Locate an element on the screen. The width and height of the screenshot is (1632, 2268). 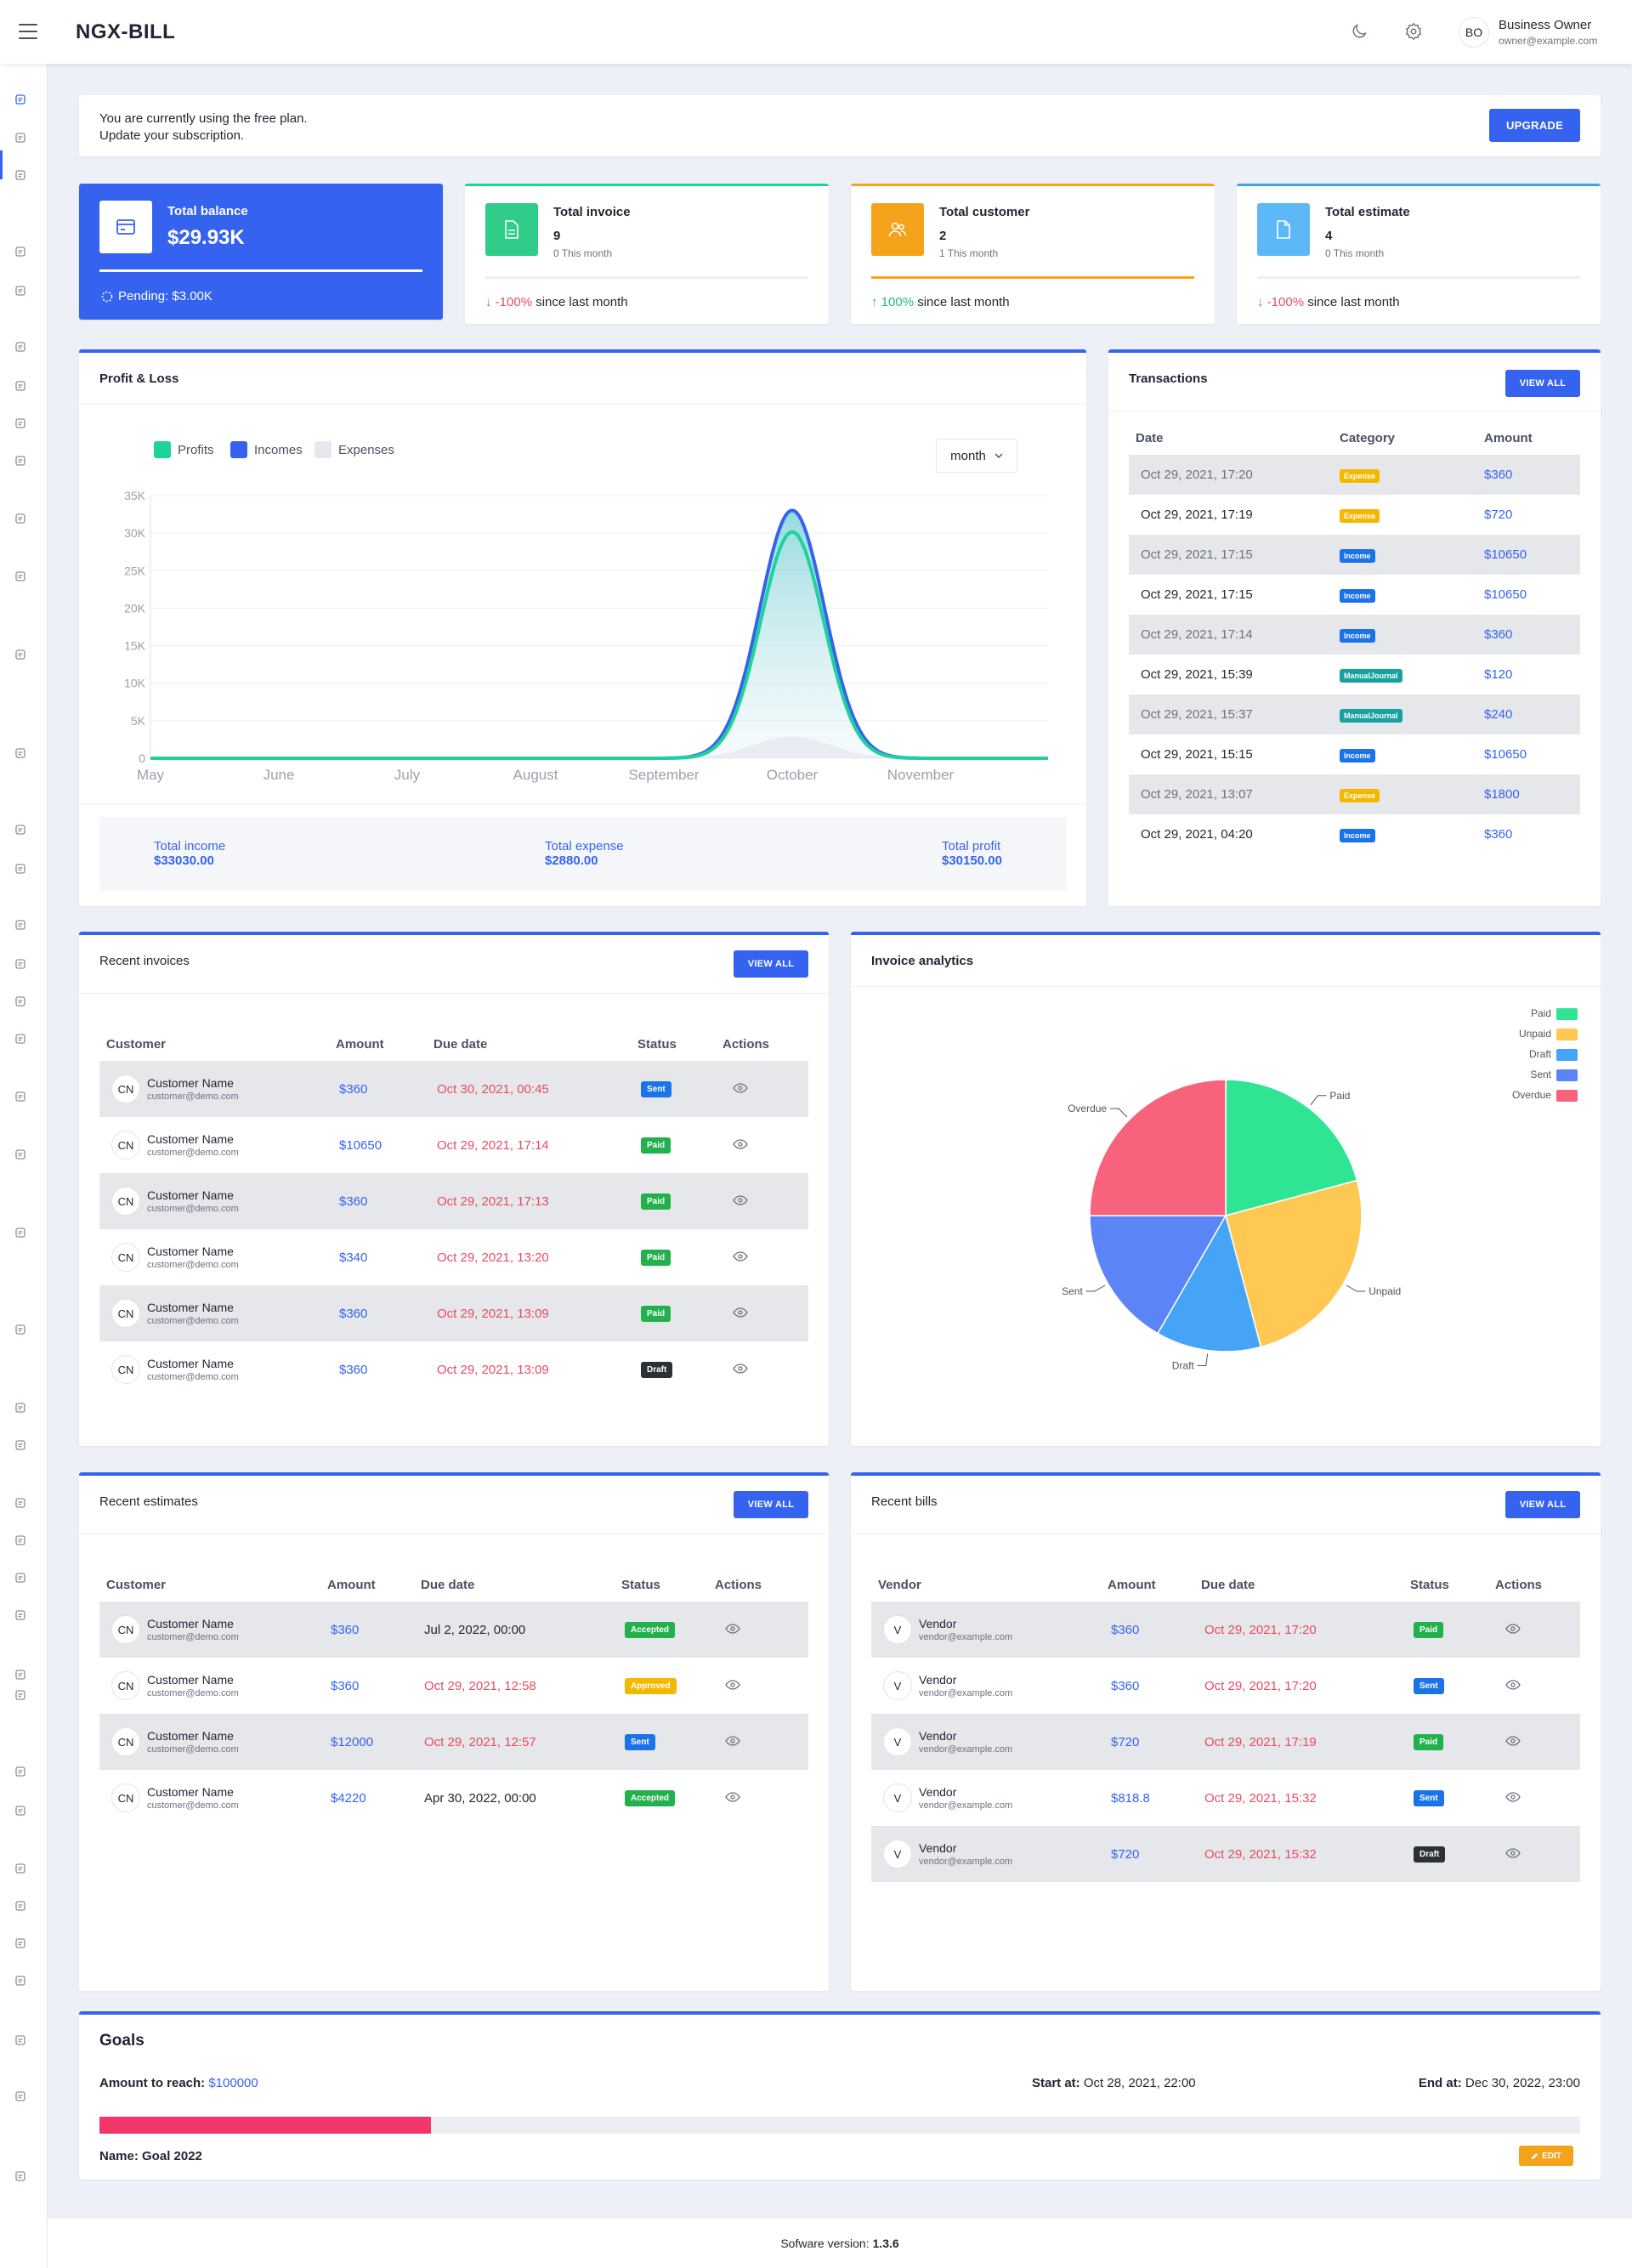
table-row: Oct 29, 2021, 17:14 Income $360 is located at coordinates (1354, 635).